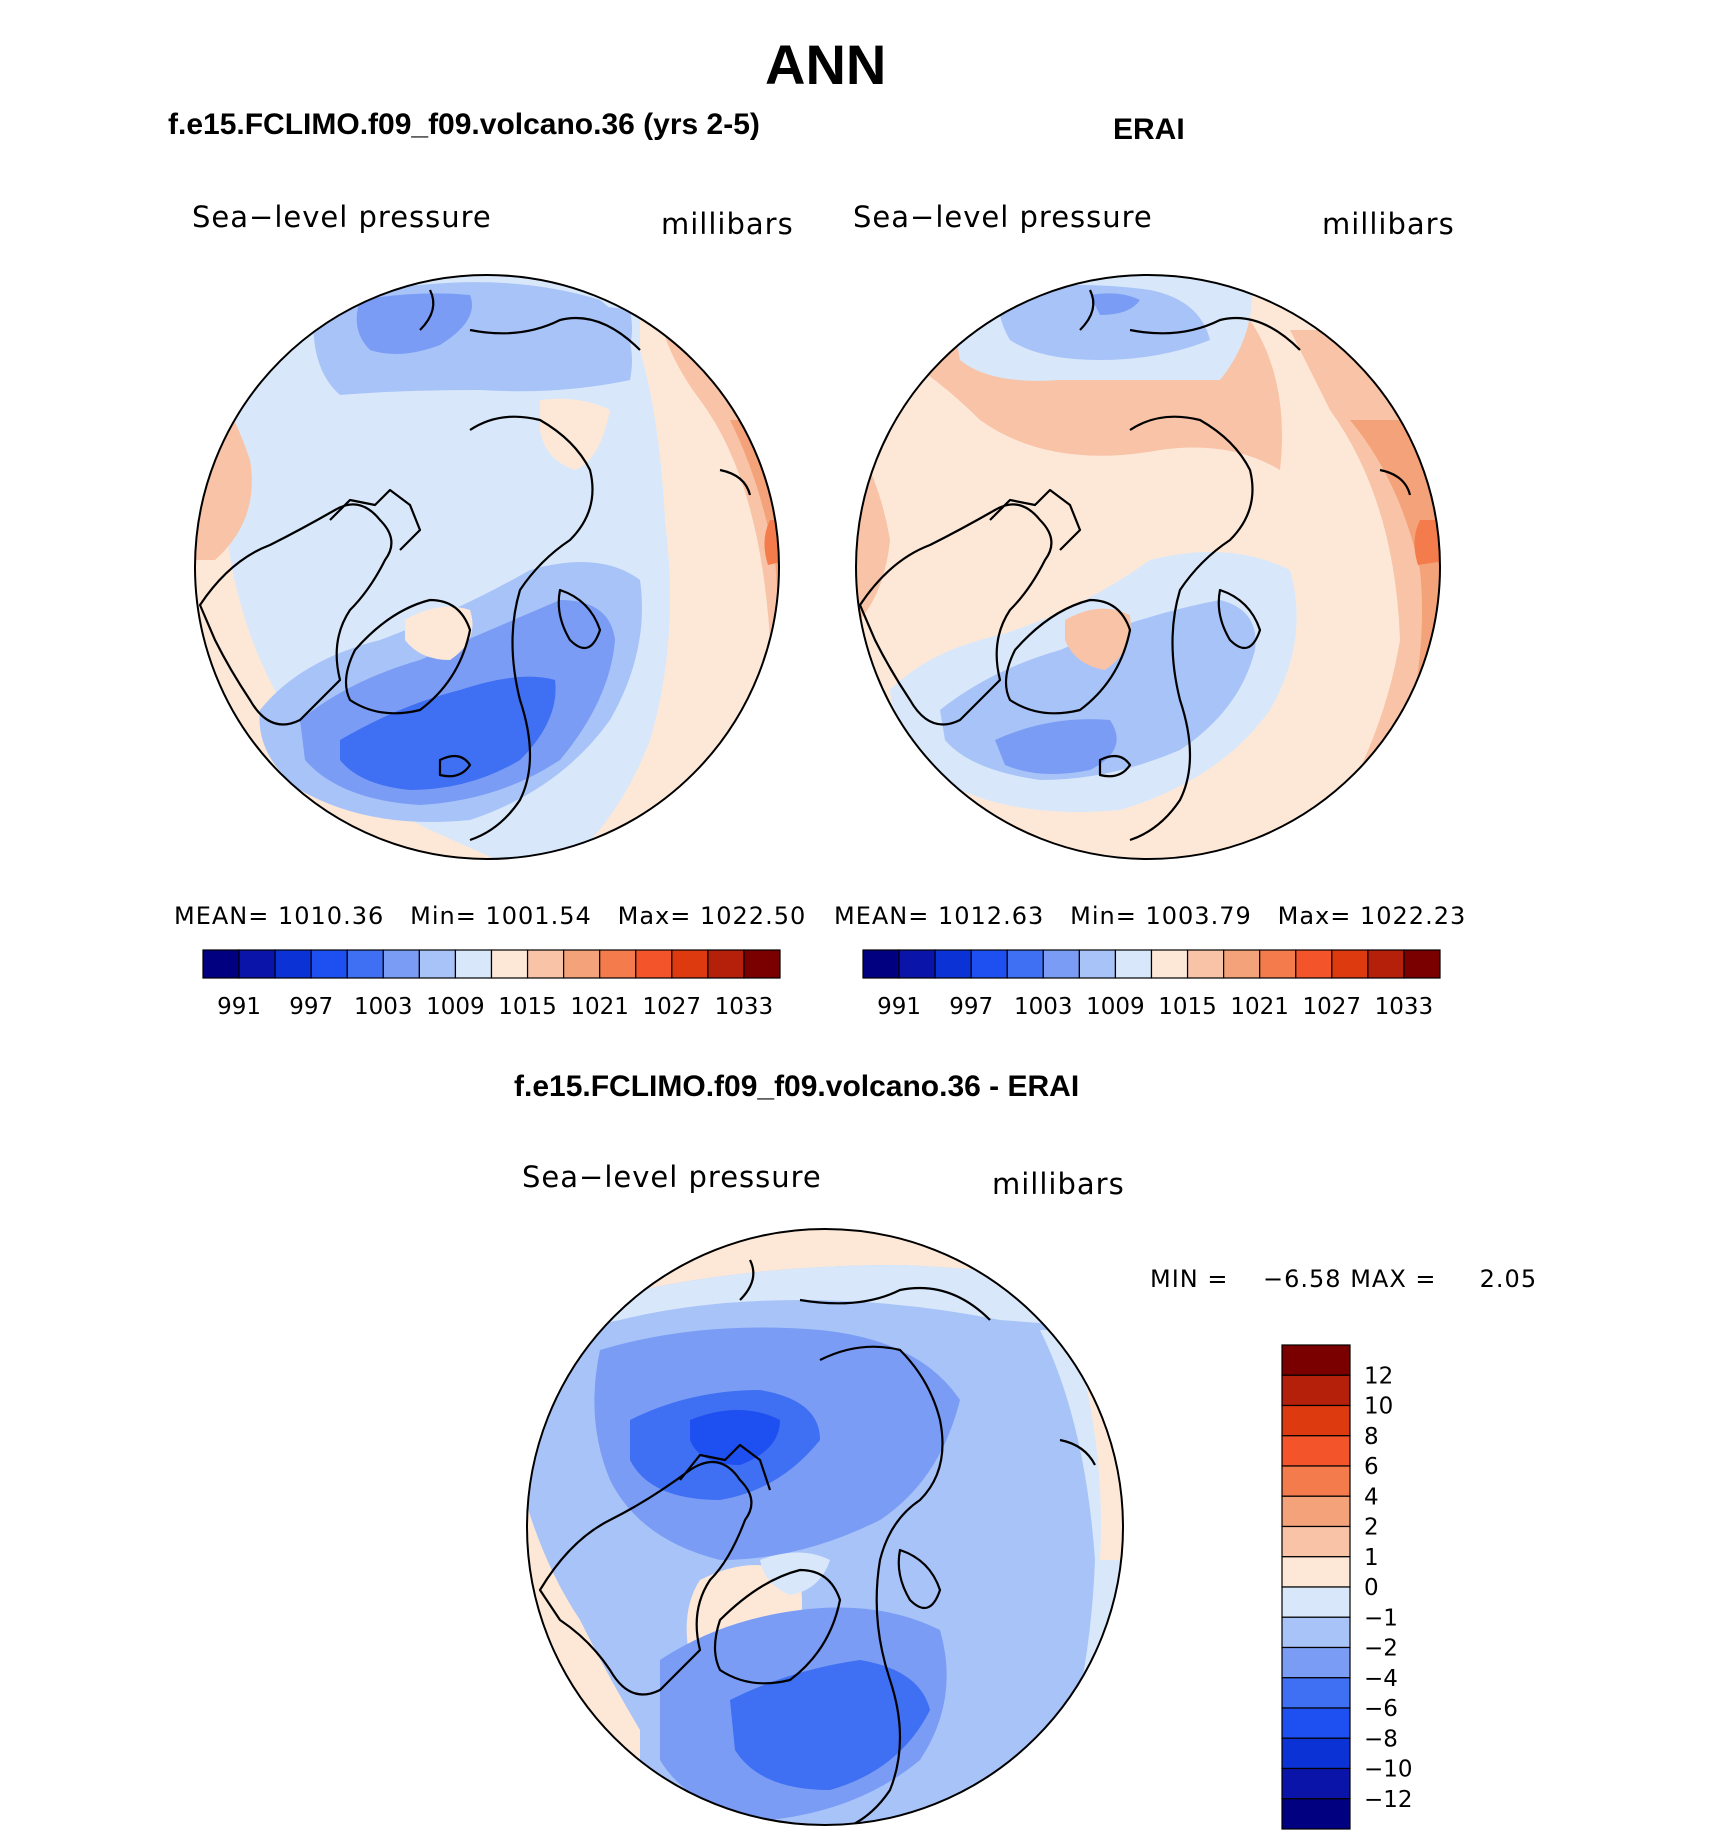 This screenshot has height=1839, width=1710. I want to click on obs-colorbar-tick-label: 1027, so click(1332, 1007).